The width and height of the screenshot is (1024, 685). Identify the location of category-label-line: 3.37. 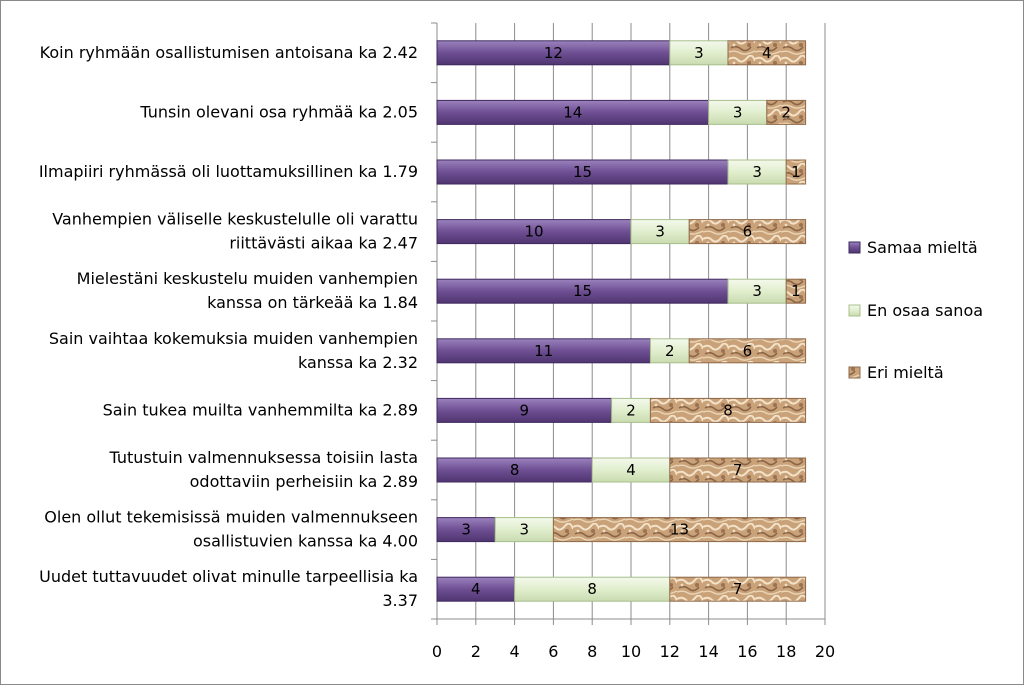
(400, 600).